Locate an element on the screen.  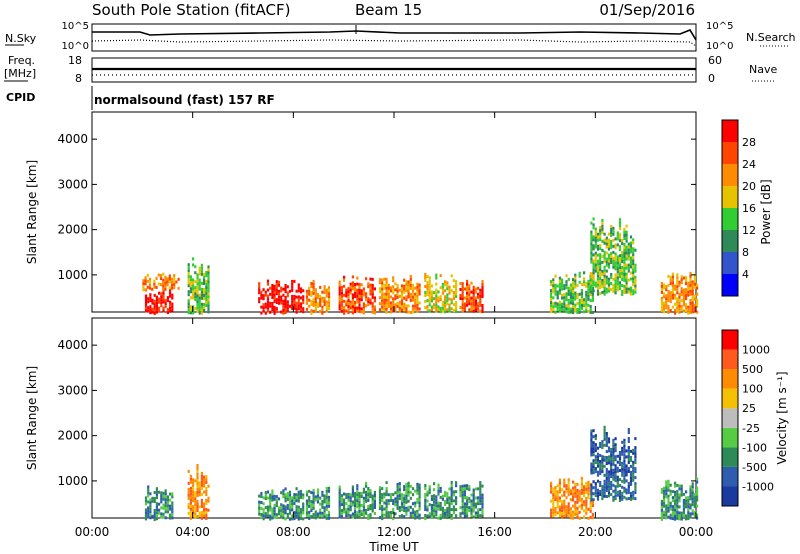
power-colorbar-tick: 8 is located at coordinates (745, 252).